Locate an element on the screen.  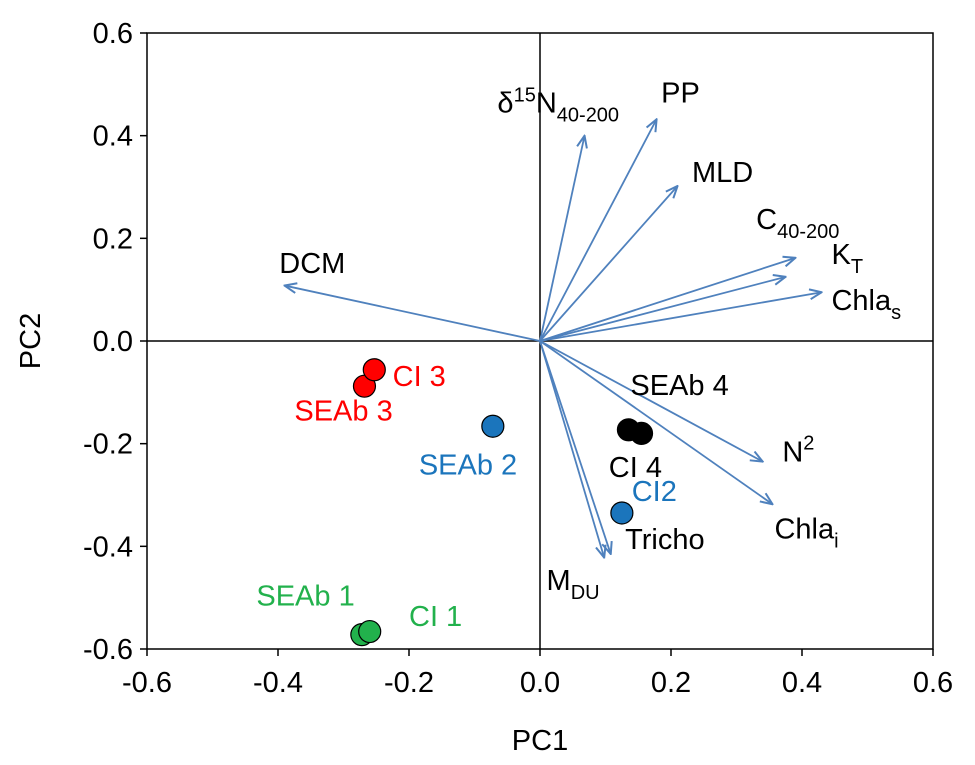
point-label-seab-3: SEAb 3 is located at coordinates (343, 412).